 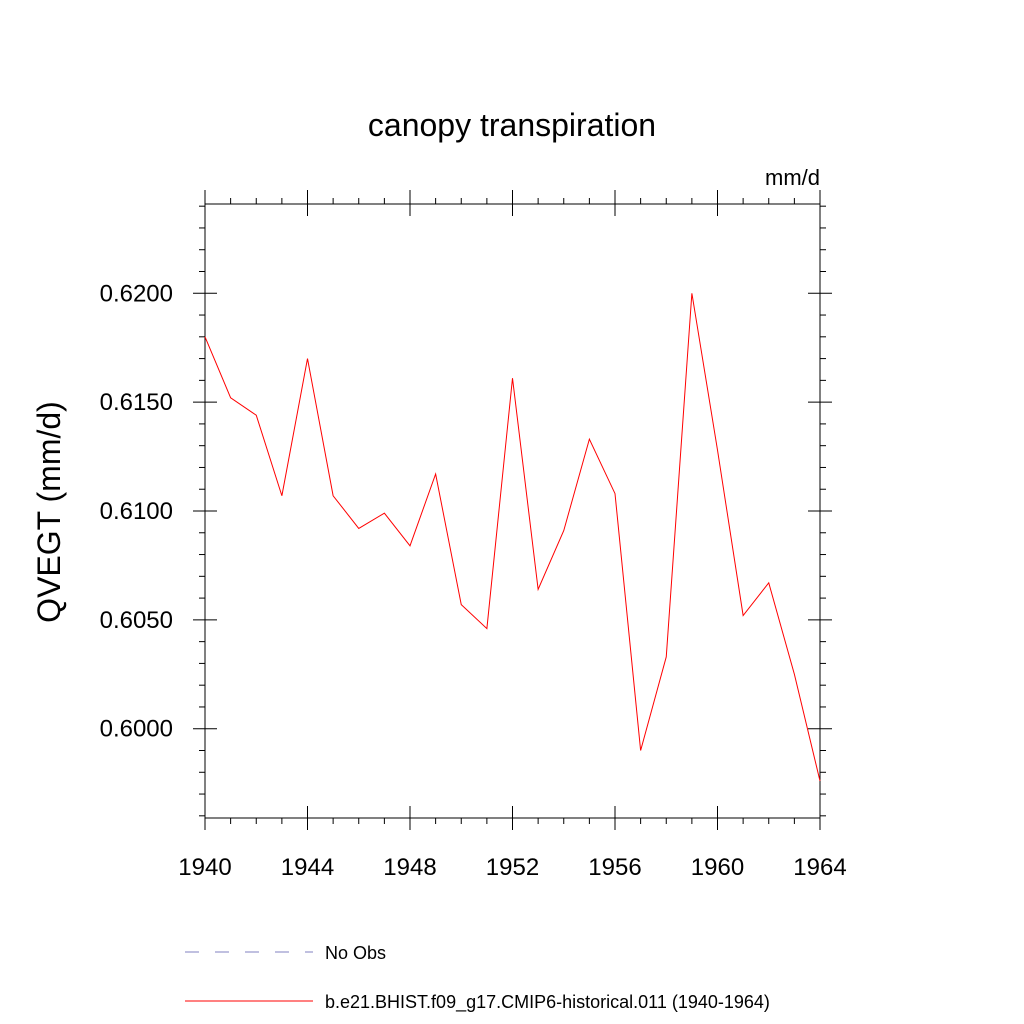 I want to click on y-tick-label-0-615: 0.6150, so click(x=136, y=402).